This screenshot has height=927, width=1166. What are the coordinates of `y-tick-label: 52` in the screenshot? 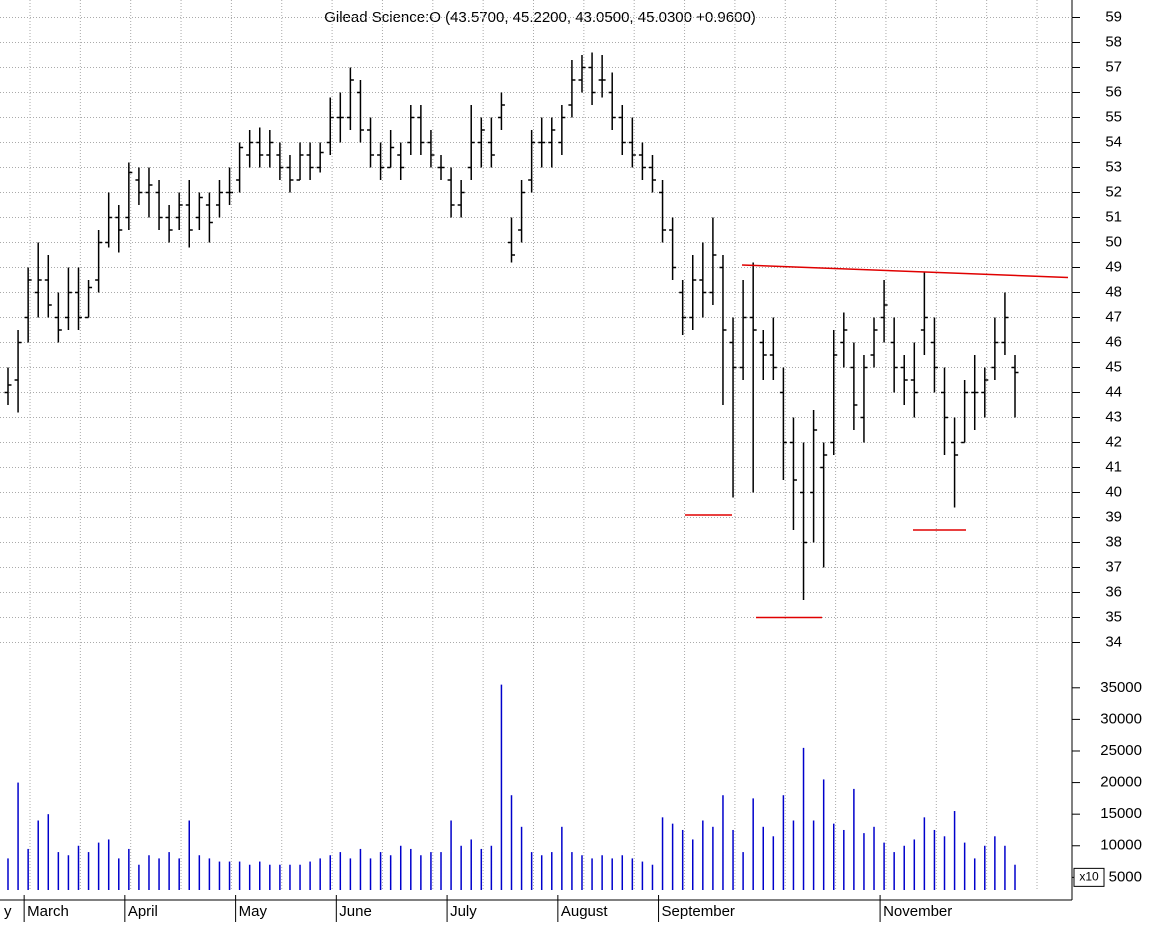 It's located at (1113, 191).